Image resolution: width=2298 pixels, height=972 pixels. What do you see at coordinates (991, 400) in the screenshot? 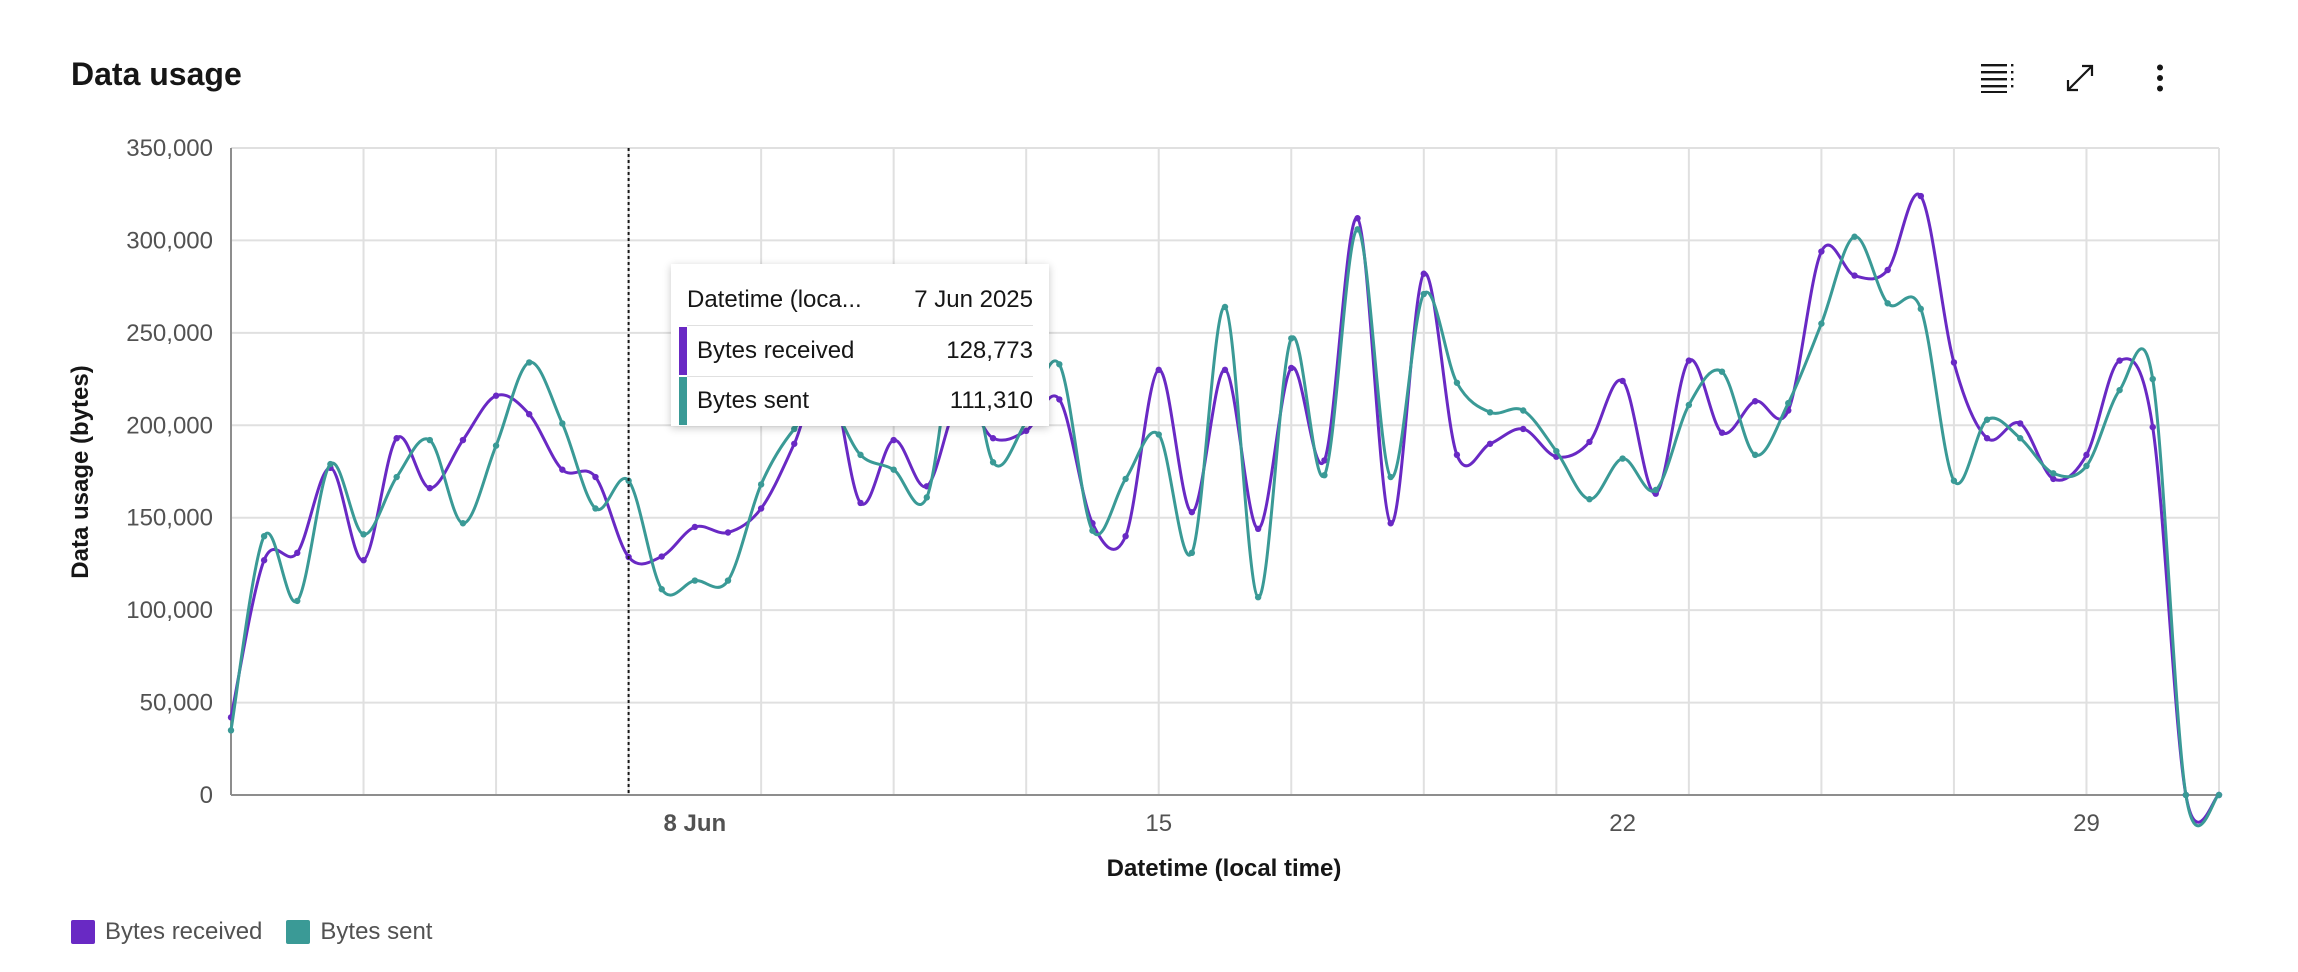
I see `tooltip-row-value: 111,310` at bounding box center [991, 400].